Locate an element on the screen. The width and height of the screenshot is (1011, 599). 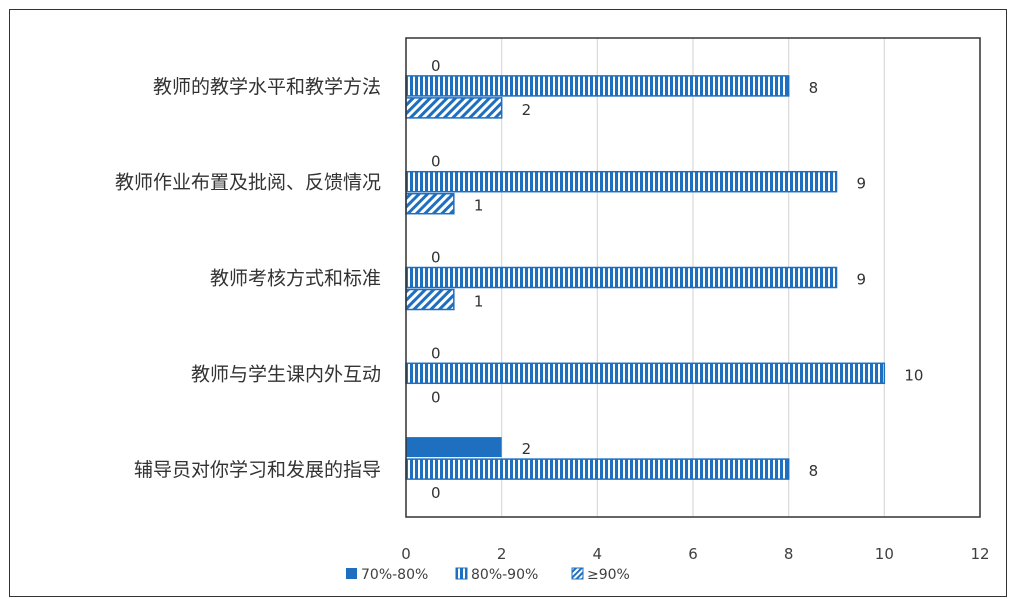
x-tick-label-4: 8 is located at coordinates (789, 554).